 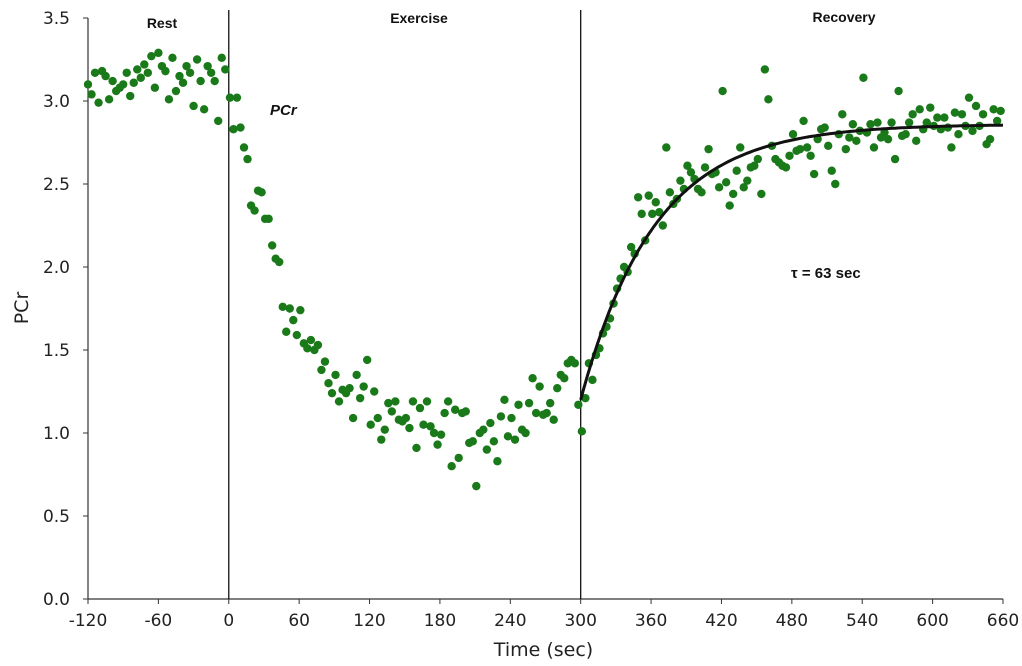 I want to click on phase-label-recovery: Recovery, so click(x=843, y=17).